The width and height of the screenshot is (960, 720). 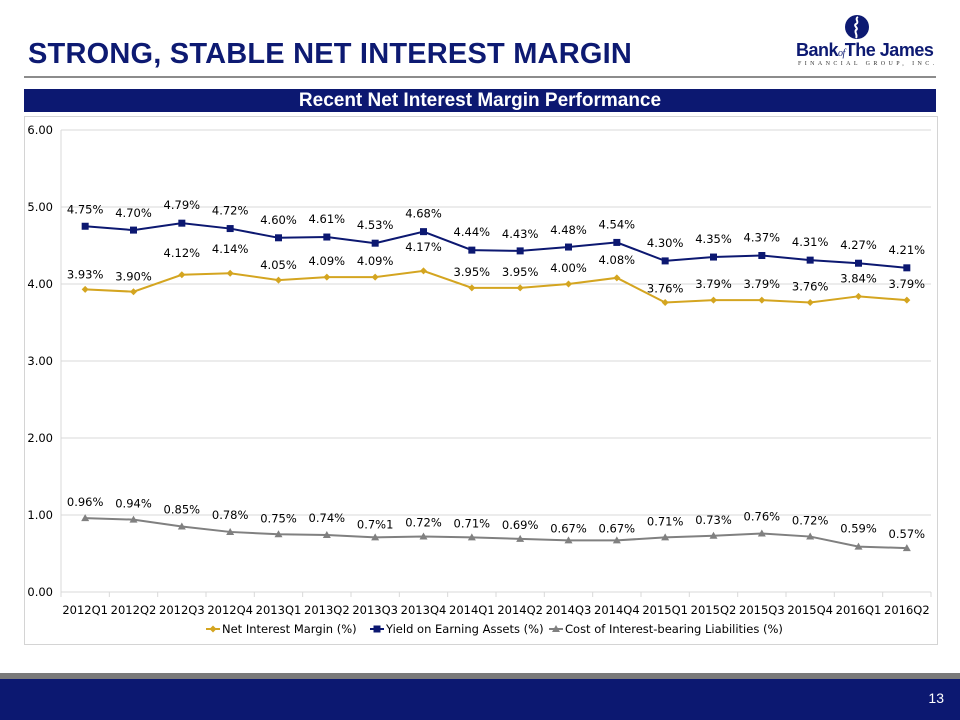 What do you see at coordinates (134, 610) in the screenshot?
I see `x-tick-label: 2012Q2` at bounding box center [134, 610].